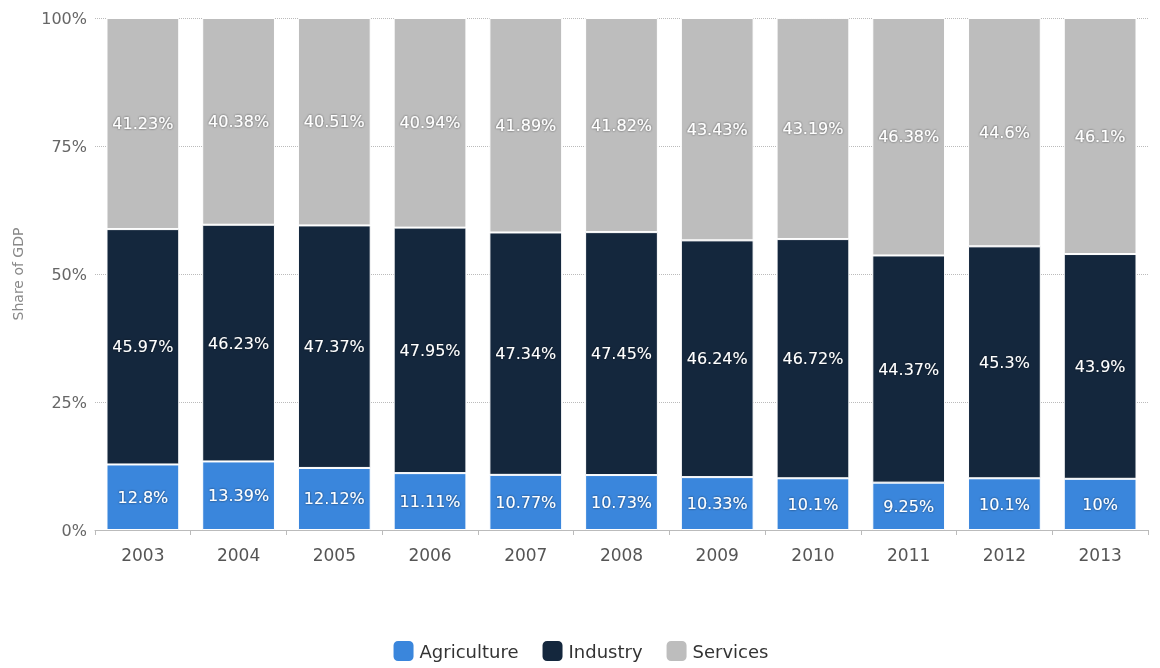  Describe the element at coordinates (909, 506) in the screenshot. I see `data-label: 9.25%` at that location.